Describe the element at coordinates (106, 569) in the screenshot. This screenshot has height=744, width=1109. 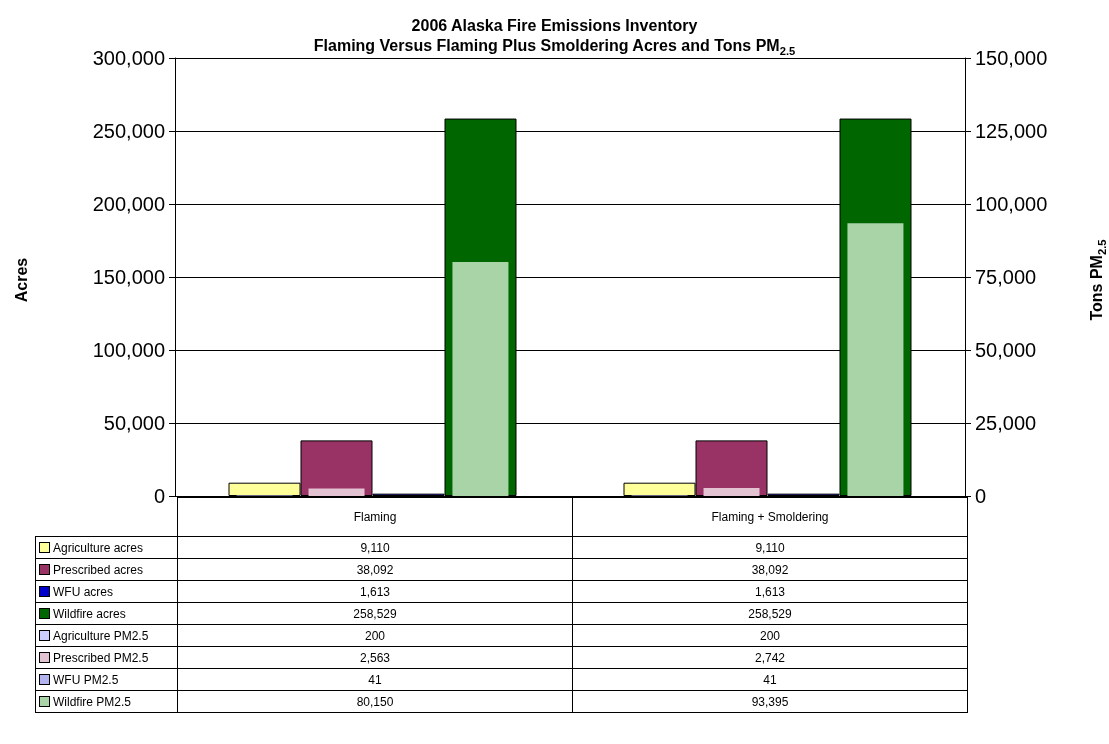
I see `legend-label: Prescribed acres` at that location.